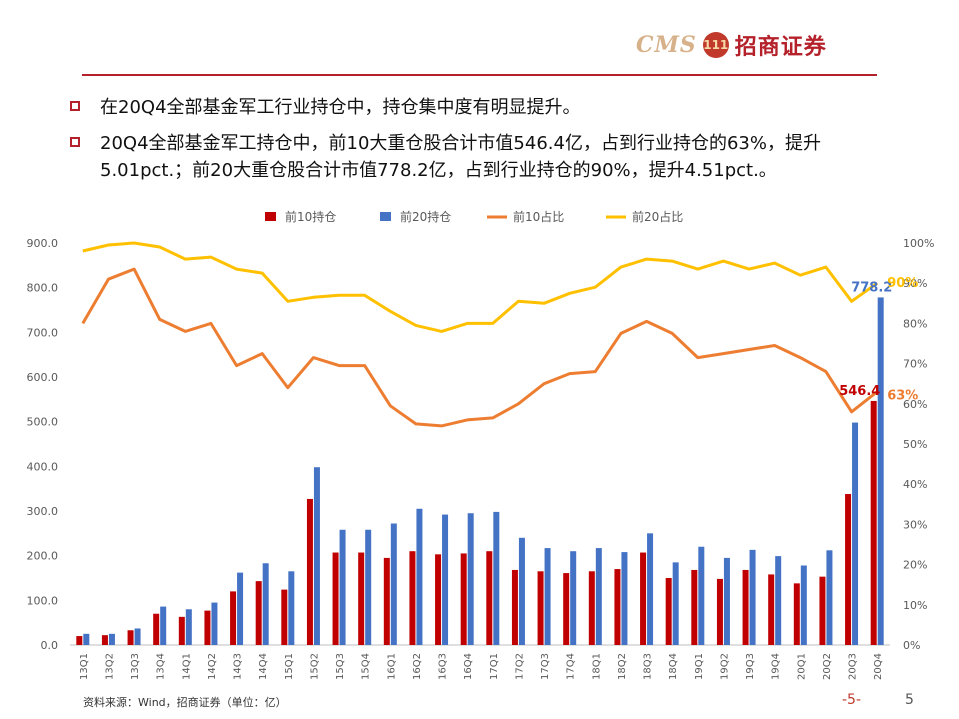 Image resolution: width=959 pixels, height=719 pixels. What do you see at coordinates (212, 666) in the screenshot?
I see `x-tick-label: 14Q2` at bounding box center [212, 666].